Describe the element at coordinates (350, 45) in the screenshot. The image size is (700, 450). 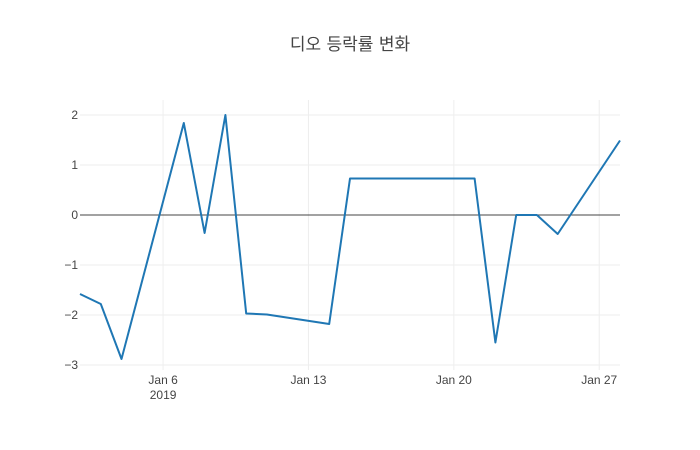
I see `chart-title: 디오 등락률 변화` at that location.